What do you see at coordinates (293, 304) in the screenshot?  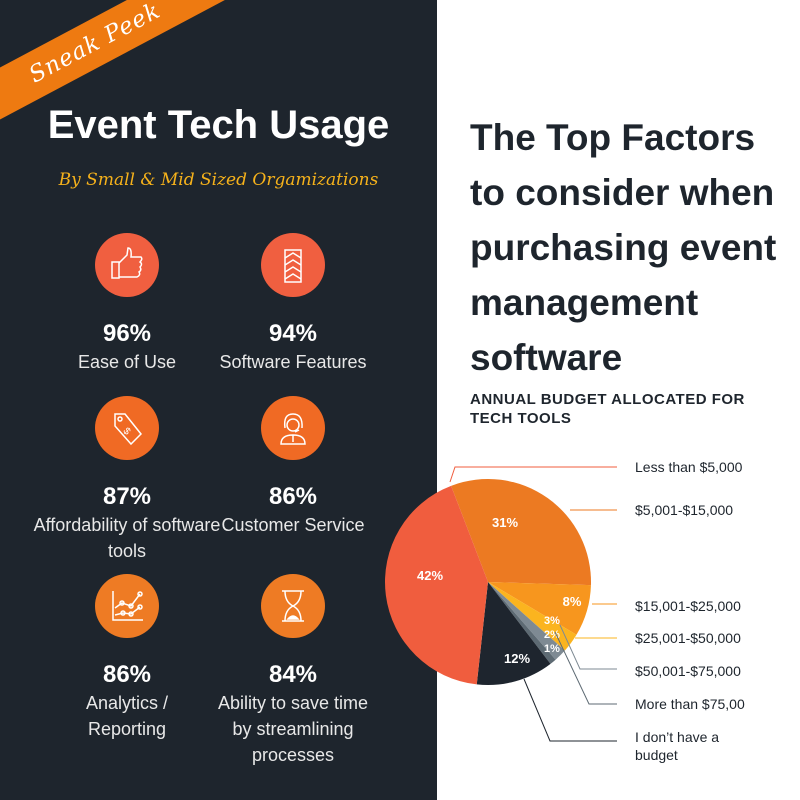 I see `stat-software-features: 94% Software Features` at bounding box center [293, 304].